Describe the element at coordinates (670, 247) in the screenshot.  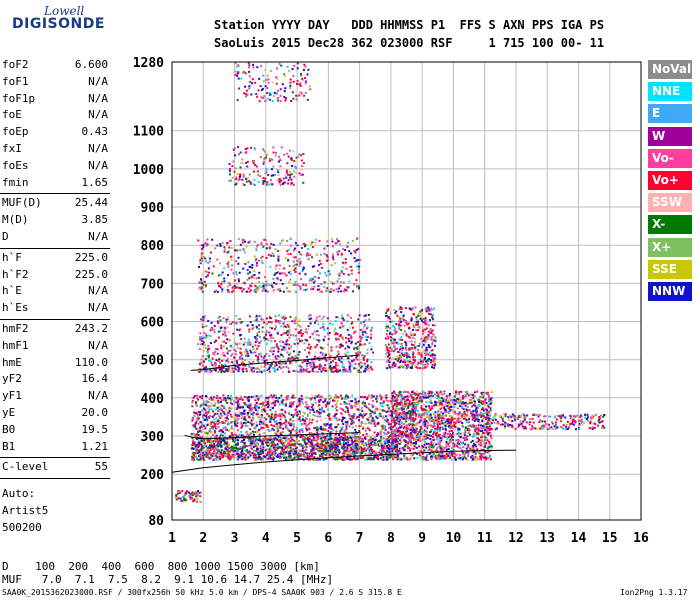
I see `legend-item-x-: X+` at that location.